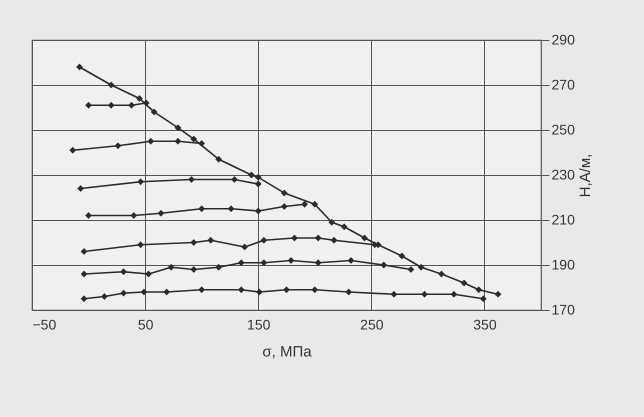  What do you see at coordinates (564, 130) in the screenshot?
I see `y-tick-label: 250` at bounding box center [564, 130].